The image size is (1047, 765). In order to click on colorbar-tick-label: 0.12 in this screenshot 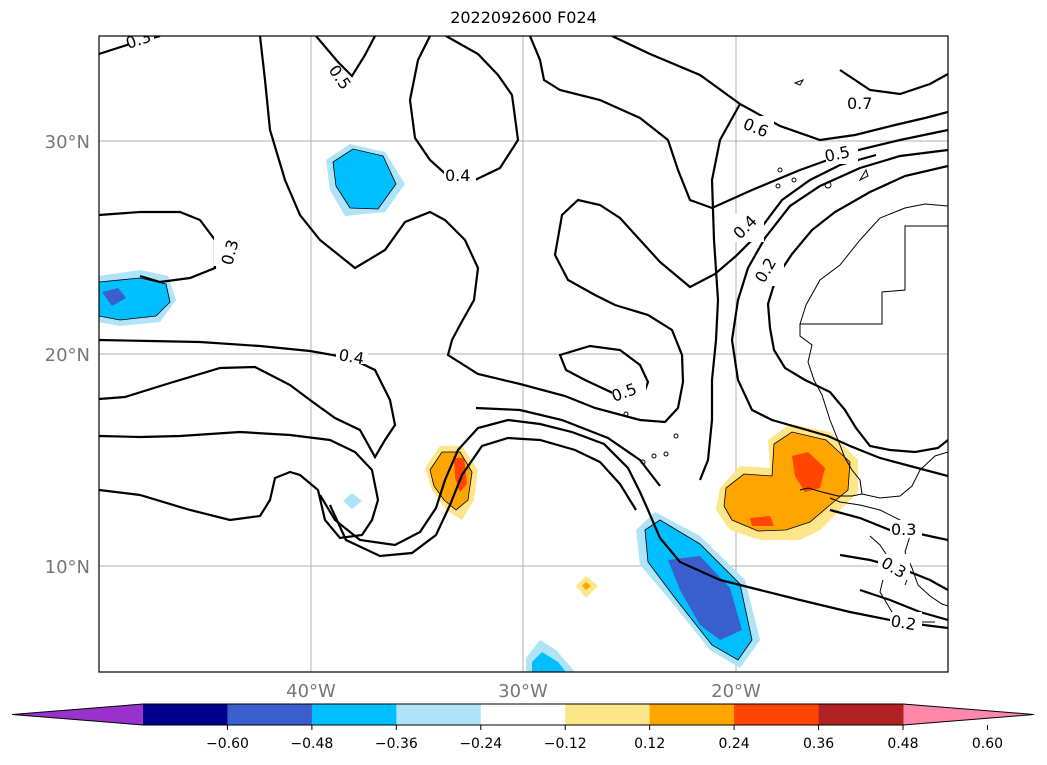, I will do `click(649, 744)`.